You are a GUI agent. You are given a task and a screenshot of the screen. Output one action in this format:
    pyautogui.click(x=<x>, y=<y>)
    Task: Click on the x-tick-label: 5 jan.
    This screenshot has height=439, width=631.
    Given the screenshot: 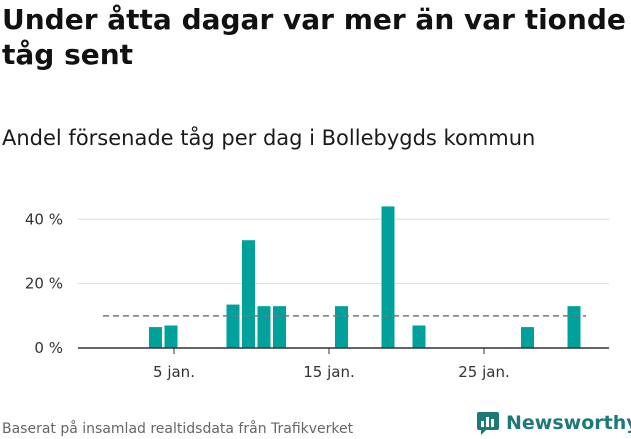 What is the action you would take?
    pyautogui.click(x=174, y=372)
    